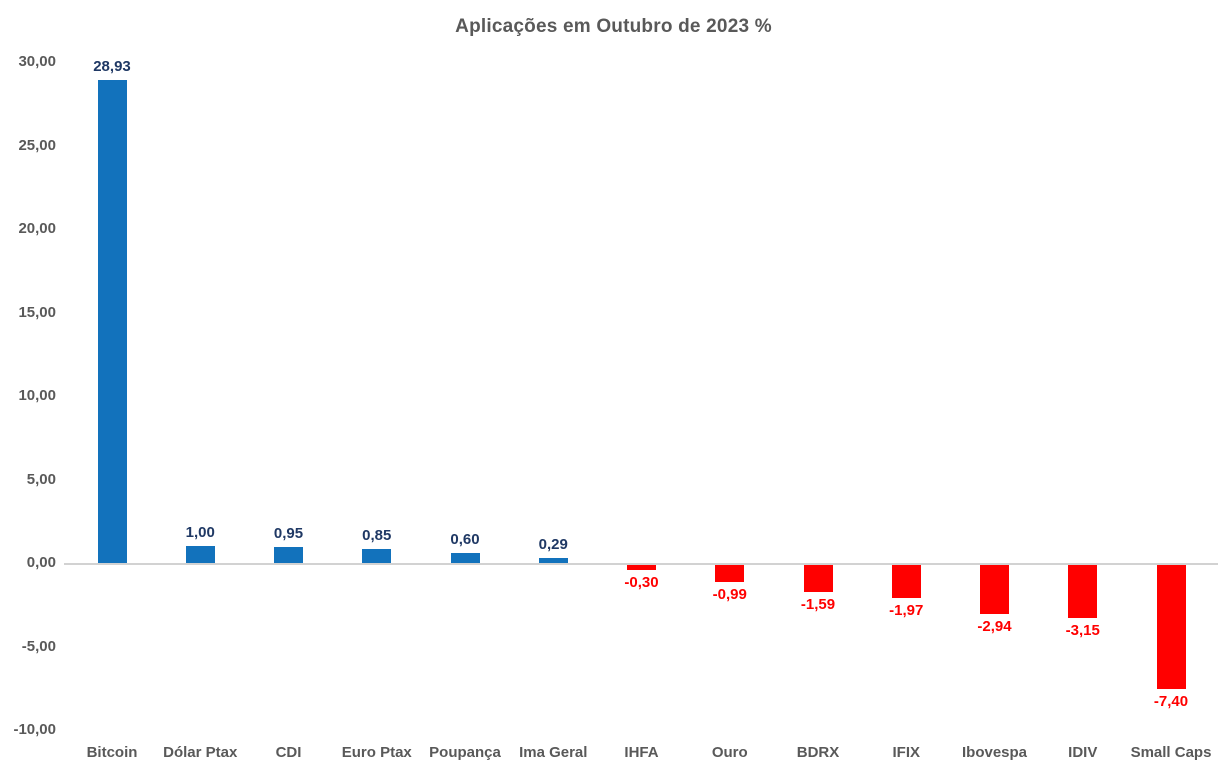 This screenshot has height=769, width=1227. What do you see at coordinates (376, 752) in the screenshot?
I see `x-axis-category-label-euro-ptax: Euro Ptax` at bounding box center [376, 752].